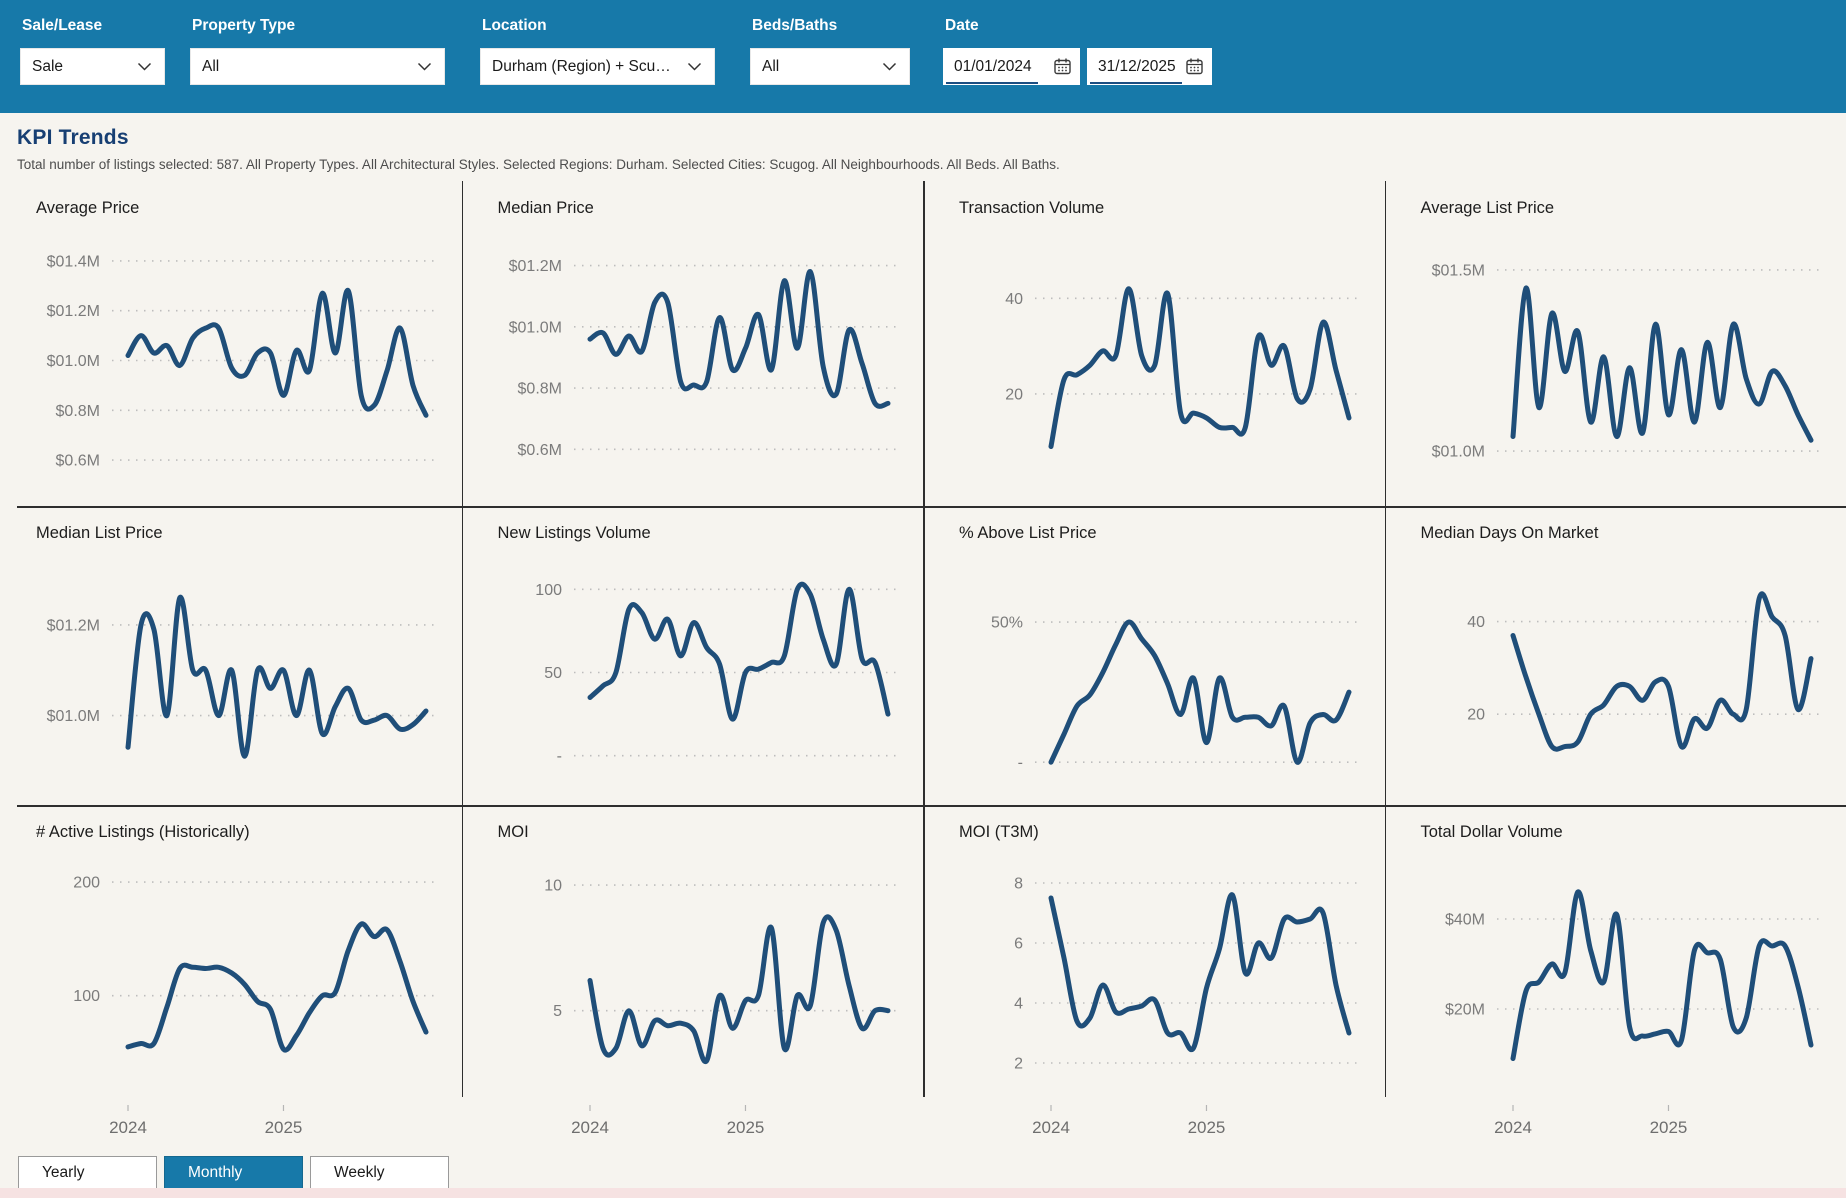 This screenshot has height=1198, width=1846. Describe the element at coordinates (923, 1193) in the screenshot. I see `bottom-strip` at that location.